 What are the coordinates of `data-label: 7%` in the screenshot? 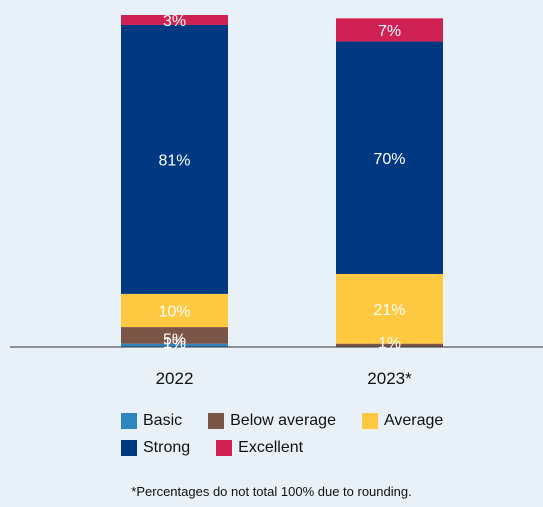 It's located at (389, 31).